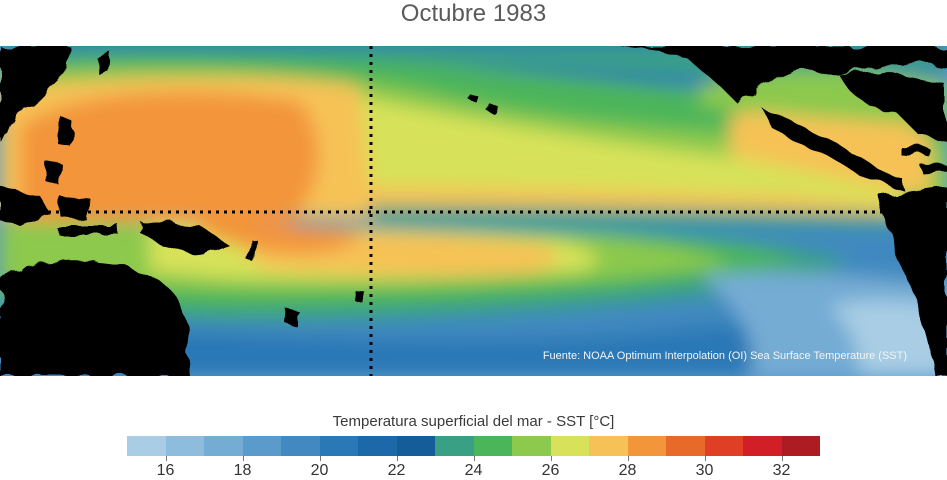  Describe the element at coordinates (550, 470) in the screenshot. I see `colorbar-tick-label: 26` at that location.